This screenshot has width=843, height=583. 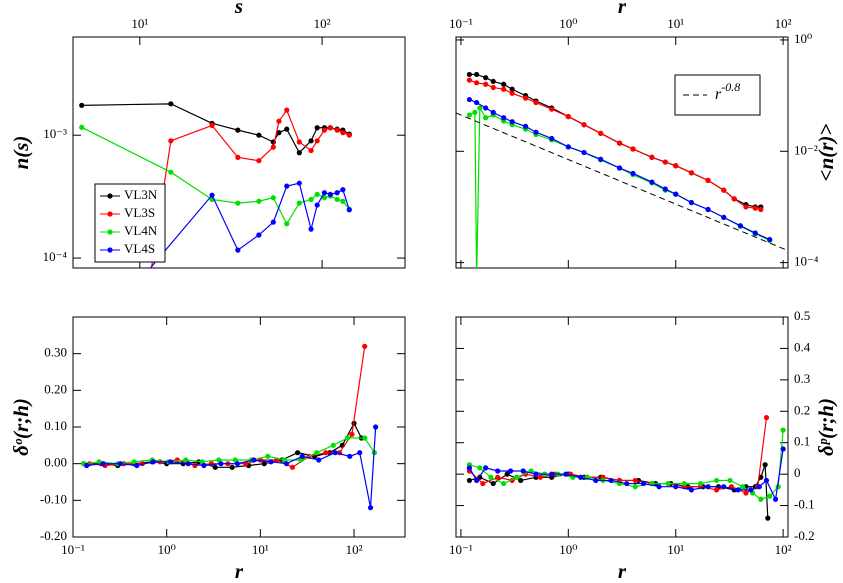 What do you see at coordinates (730, 87) in the screenshot?
I see `legend-label-exponent: -0.8` at bounding box center [730, 87].